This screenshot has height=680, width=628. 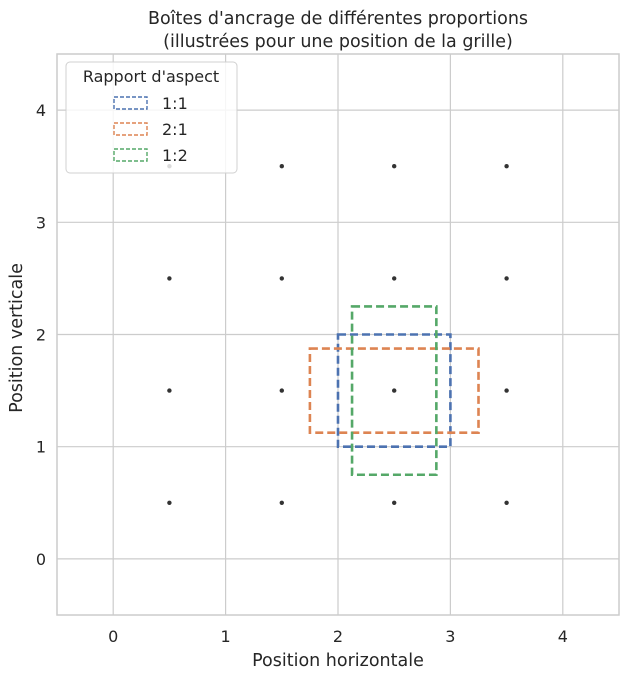 I want to click on anchor-box-1x1, so click(x=394, y=390).